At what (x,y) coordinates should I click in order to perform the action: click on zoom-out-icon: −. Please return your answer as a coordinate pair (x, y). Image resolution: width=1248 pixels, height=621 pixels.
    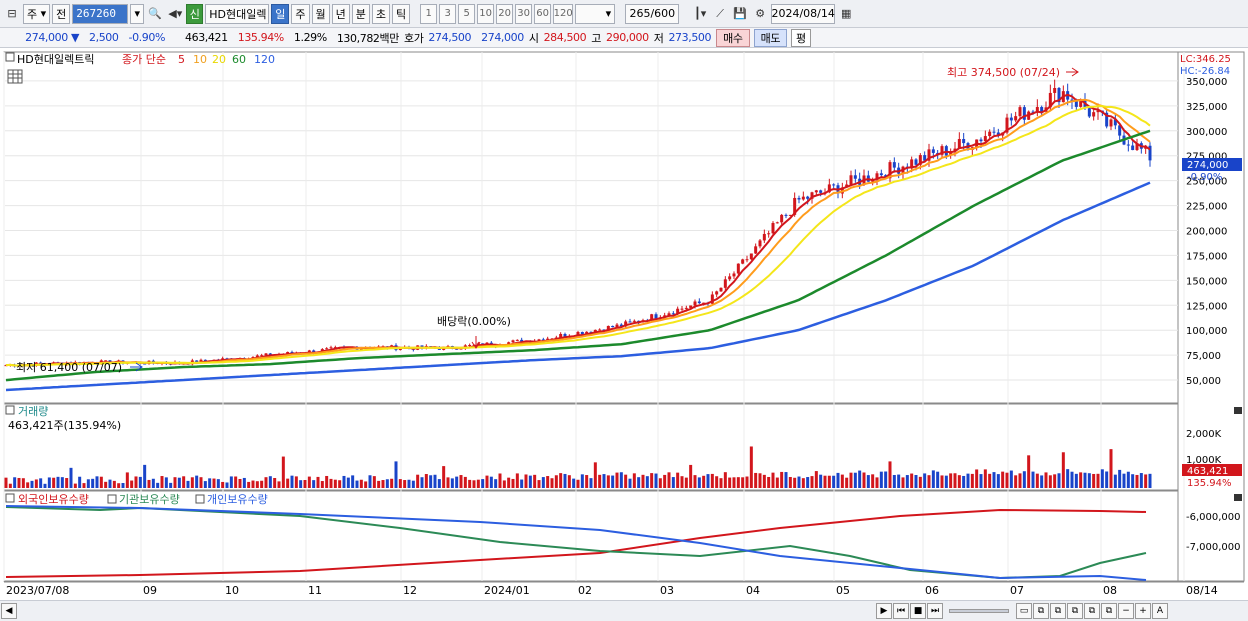
    Looking at the image, I should click on (1126, 611).